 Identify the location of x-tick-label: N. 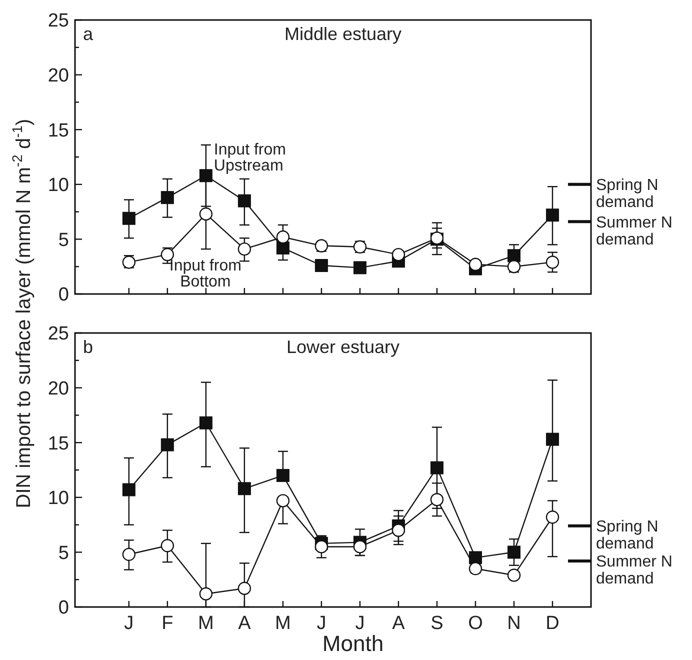
(514, 623).